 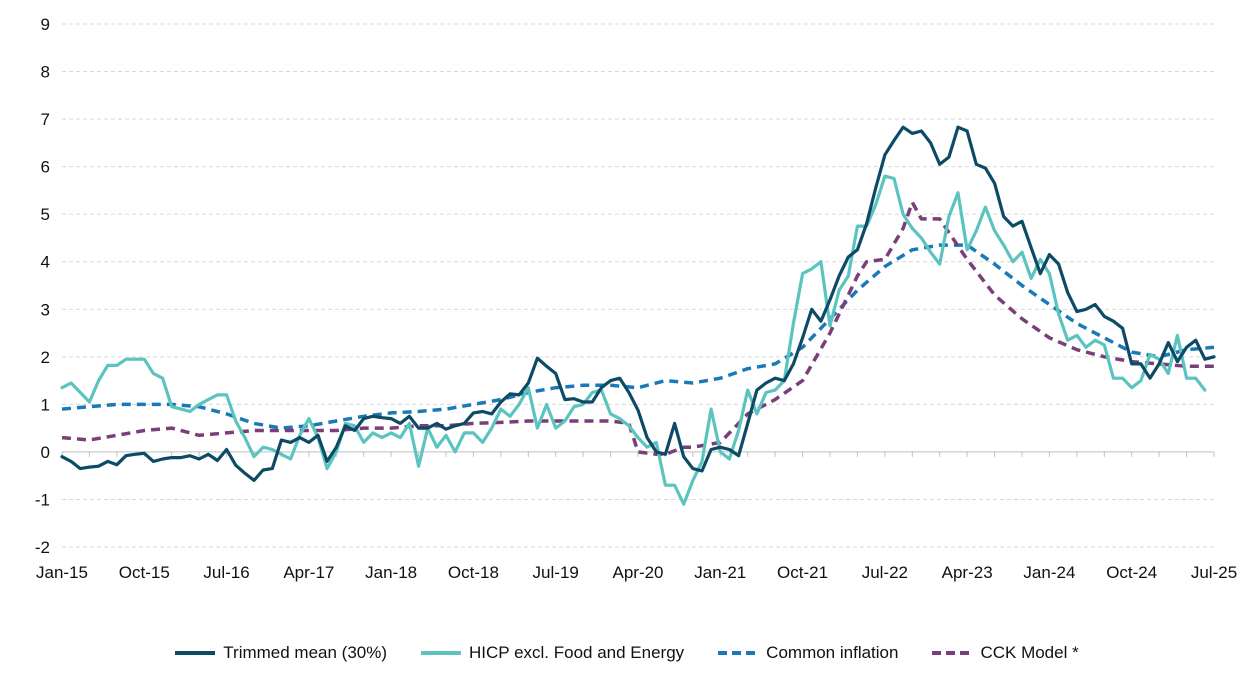 What do you see at coordinates (802, 572) in the screenshot?
I see `x-tick-label: Oct-21` at bounding box center [802, 572].